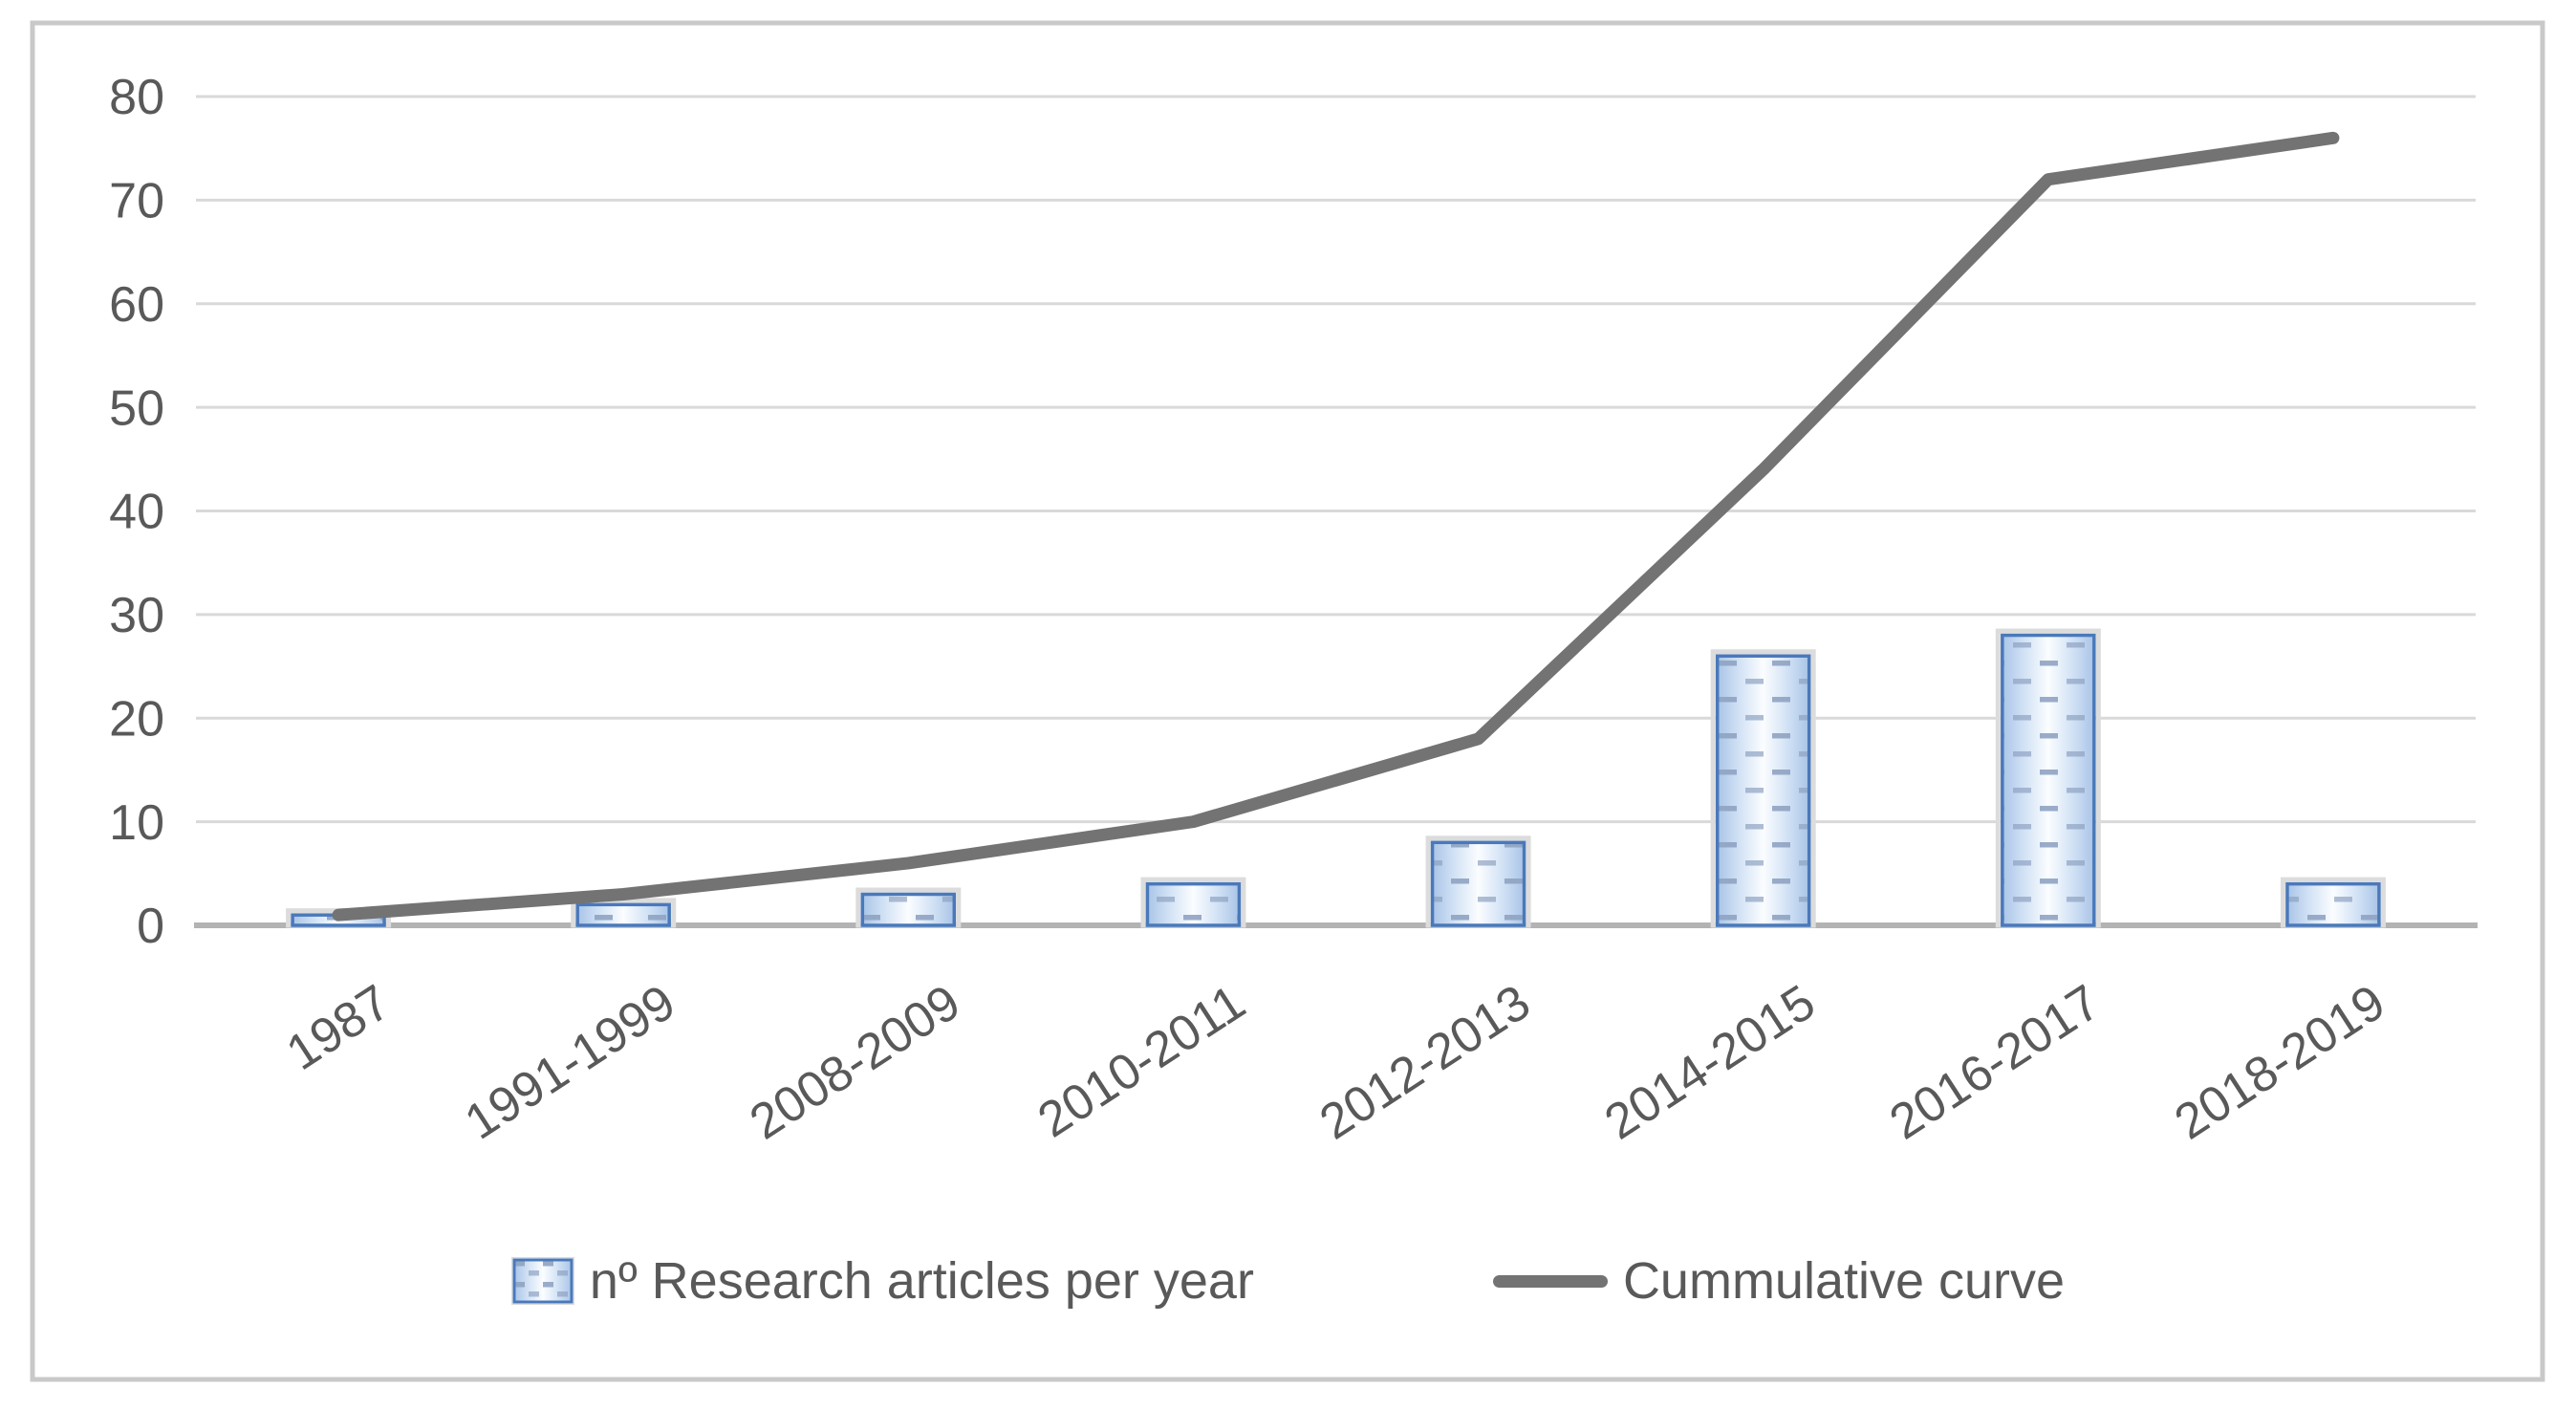 The height and width of the screenshot is (1410, 2576). Describe the element at coordinates (136, 512) in the screenshot. I see `y-tick-label-40: 40` at that location.